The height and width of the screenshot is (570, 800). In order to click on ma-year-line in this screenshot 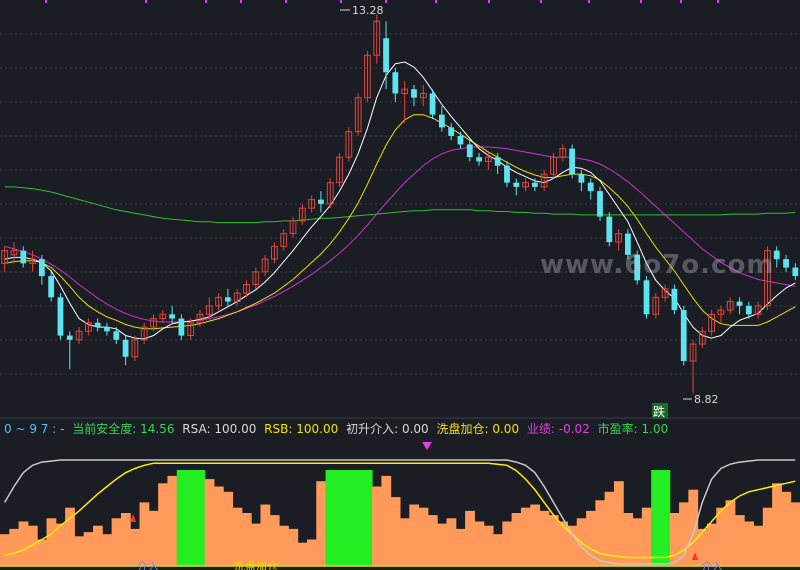, I will do `click(400, 205)`.